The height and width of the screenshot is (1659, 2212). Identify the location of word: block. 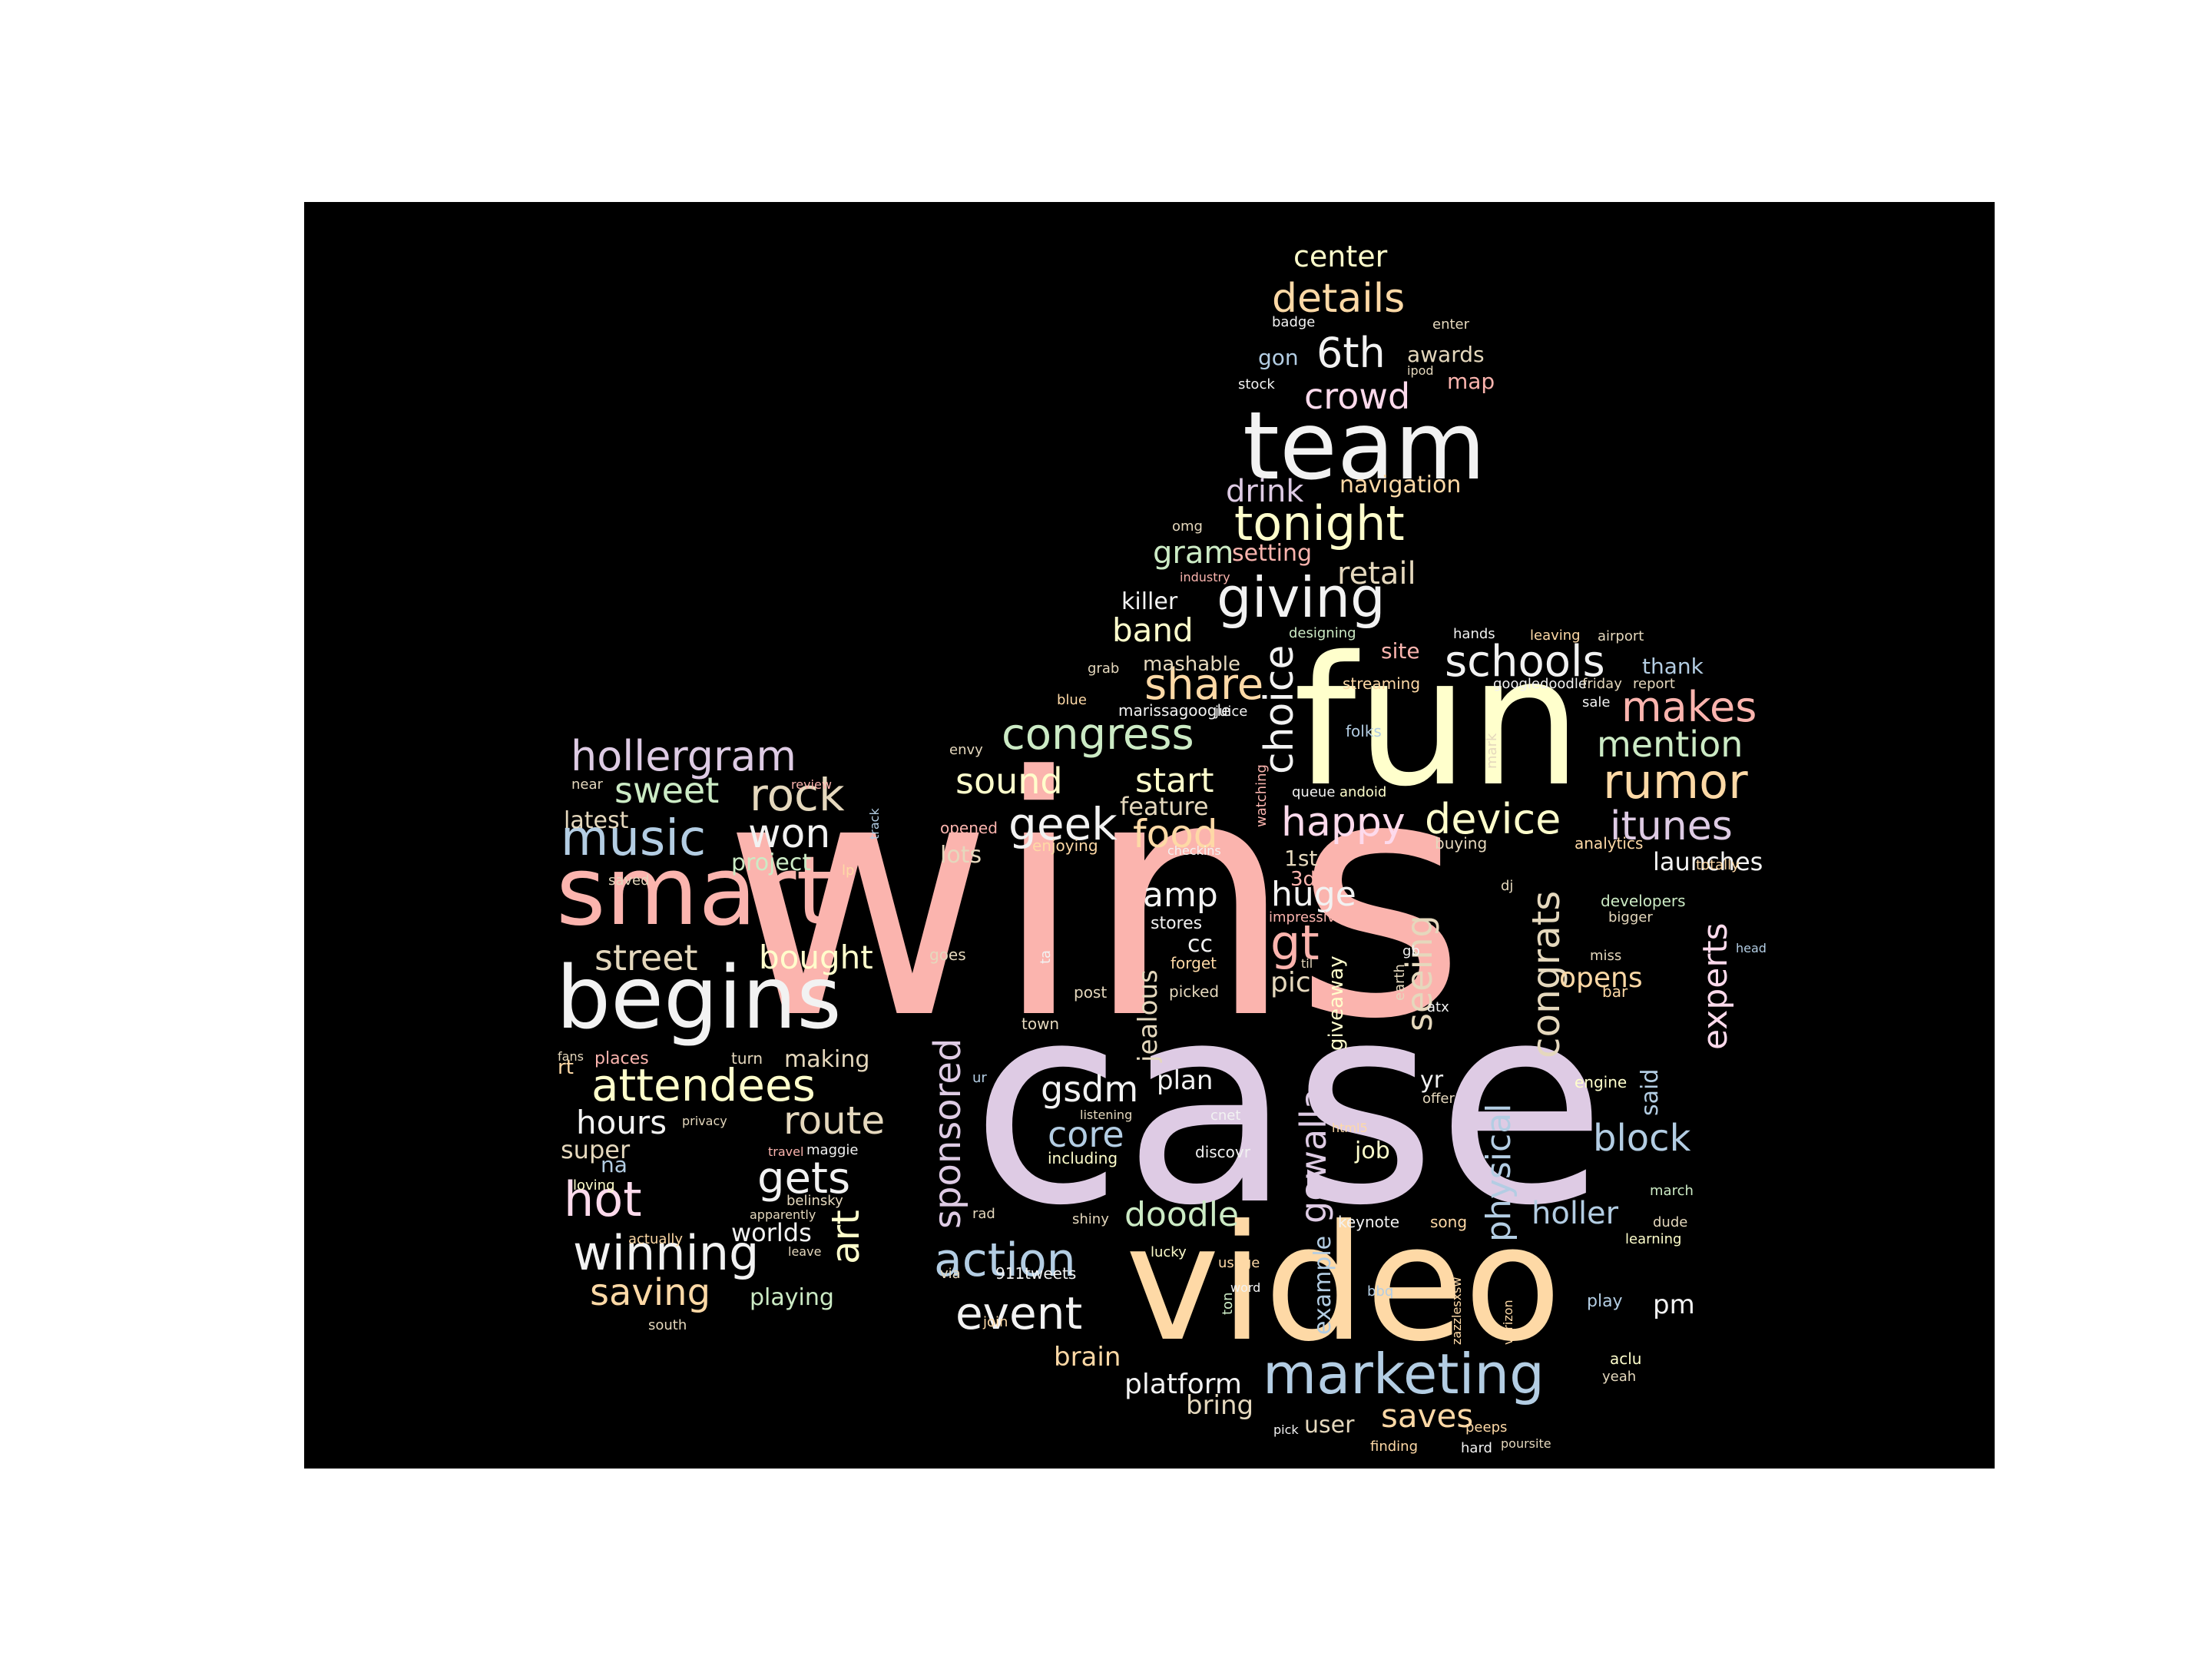
(1642, 1139).